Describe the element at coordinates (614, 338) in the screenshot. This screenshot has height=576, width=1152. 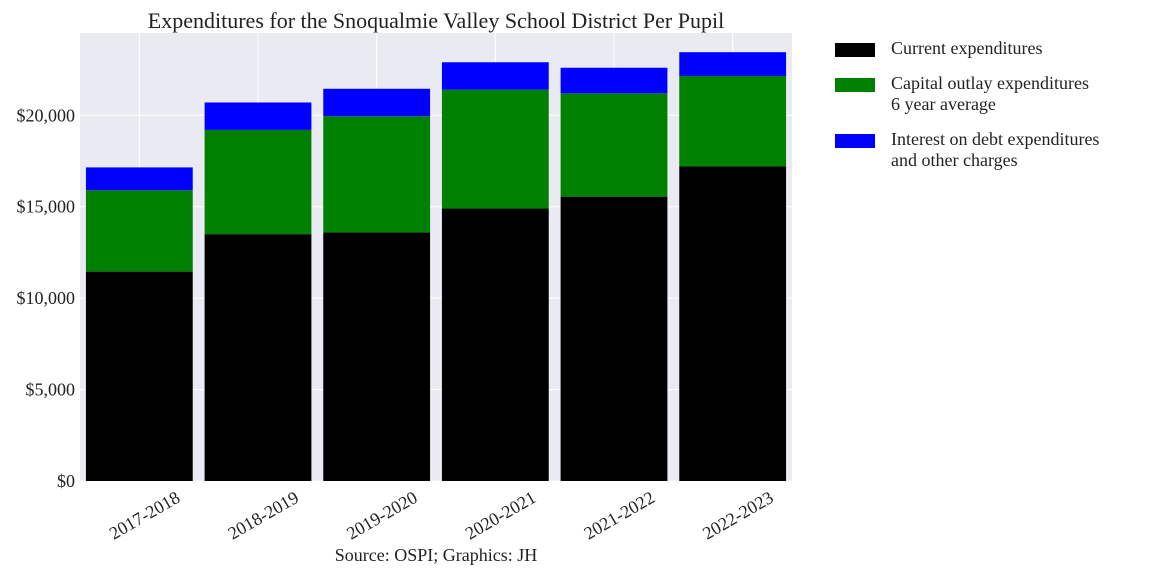
I see `bar-current-2021-2022` at that location.